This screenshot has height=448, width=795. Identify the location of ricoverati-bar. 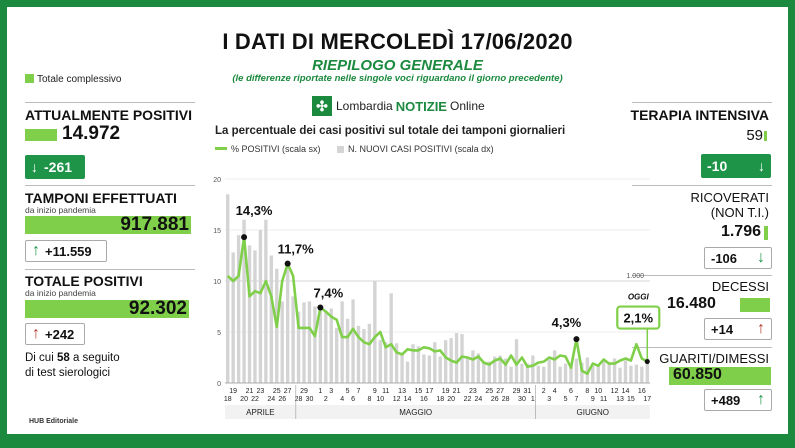
(766, 233).